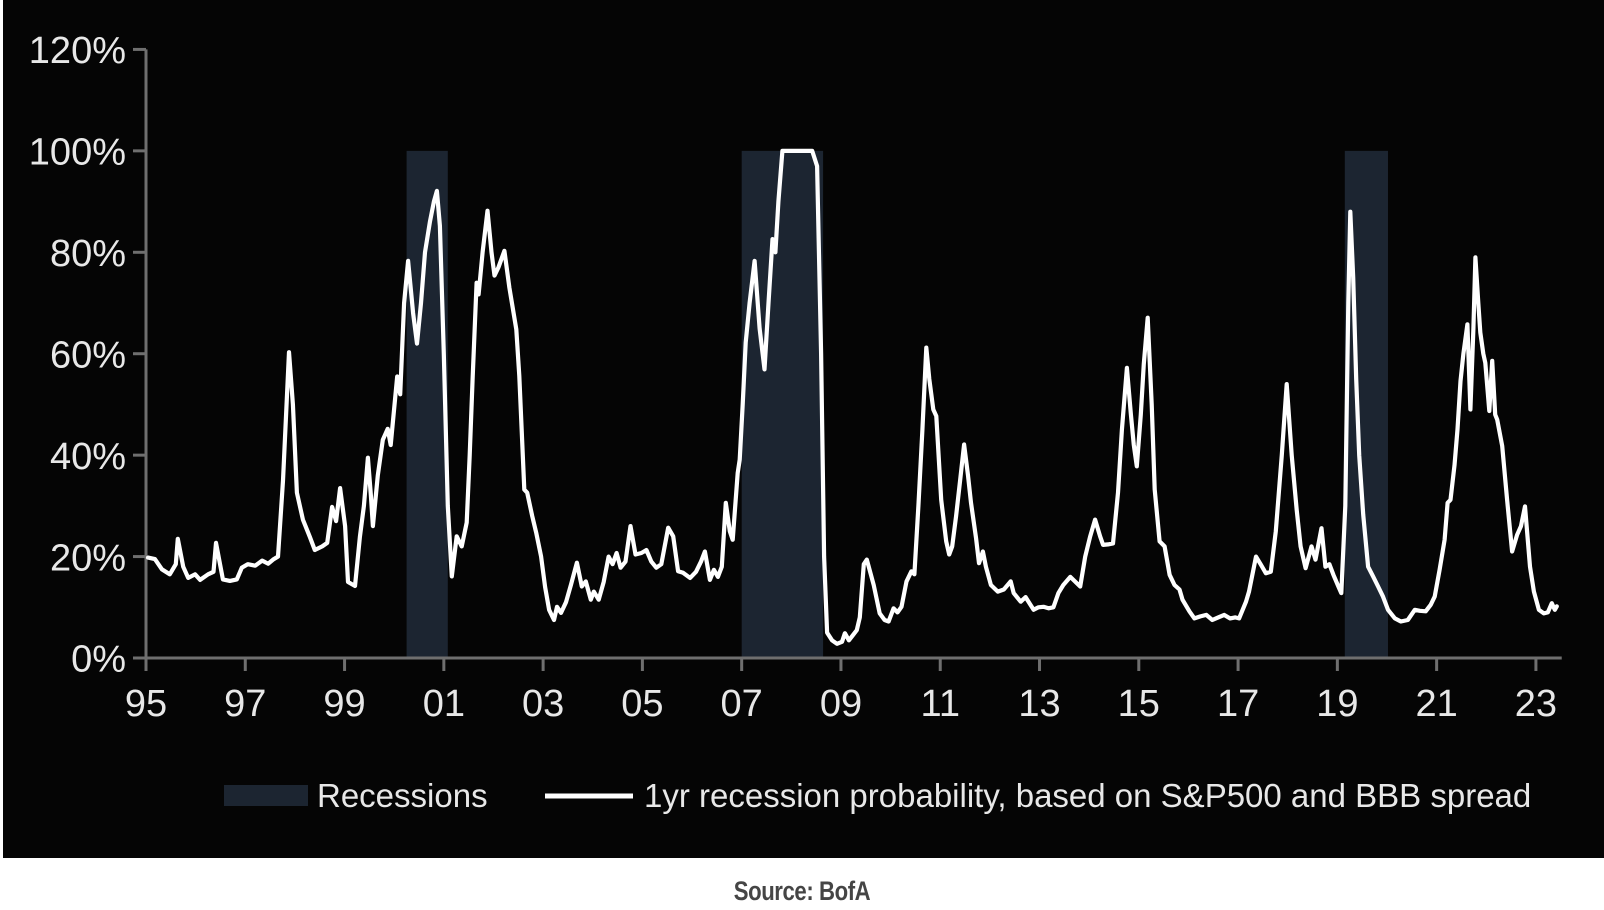 The height and width of the screenshot is (910, 1604). I want to click on y-tick-label: 120%, so click(77, 51).